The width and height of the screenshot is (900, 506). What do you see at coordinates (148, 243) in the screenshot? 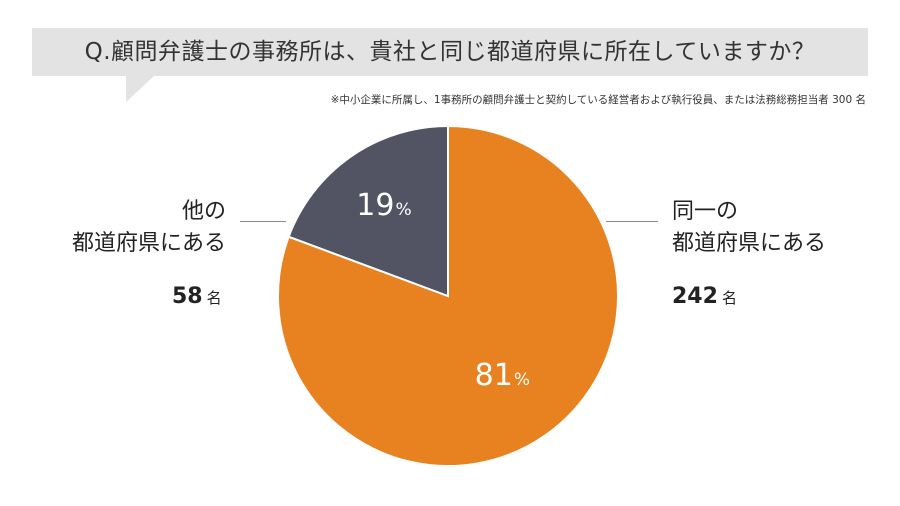
I see `label-other-line-2: 都道府県にある` at bounding box center [148, 243].